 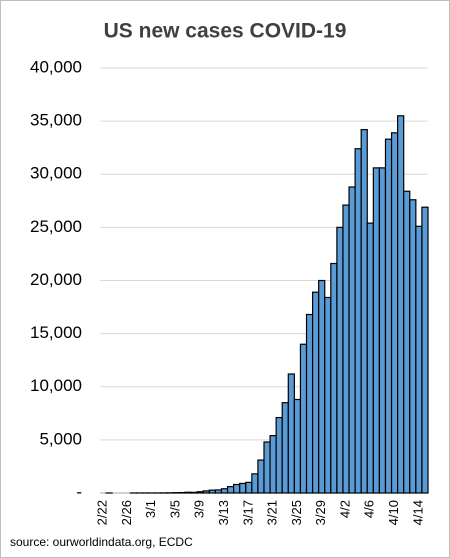 What do you see at coordinates (417, 512) in the screenshot?
I see `x-tick-label: 4/14` at bounding box center [417, 512].